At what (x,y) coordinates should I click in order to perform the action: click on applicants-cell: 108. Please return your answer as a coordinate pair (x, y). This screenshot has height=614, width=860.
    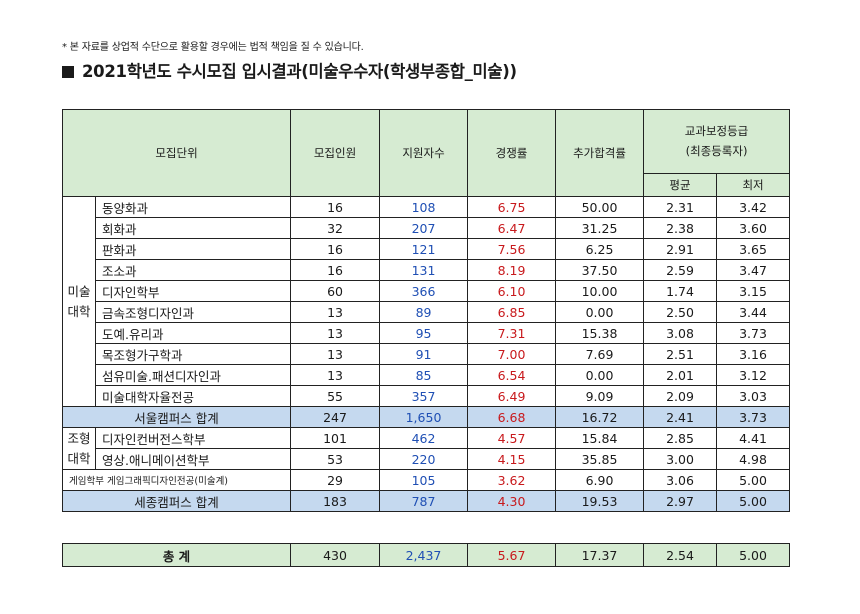
    Looking at the image, I should click on (424, 207).